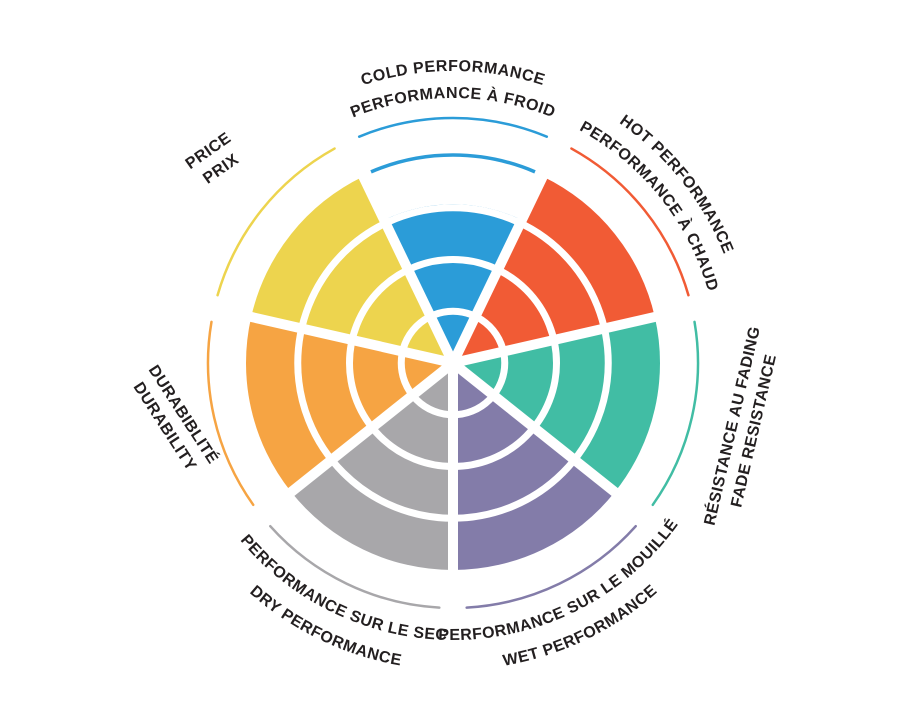  Describe the element at coordinates (453, 363) in the screenshot. I see `center-hub` at that location.